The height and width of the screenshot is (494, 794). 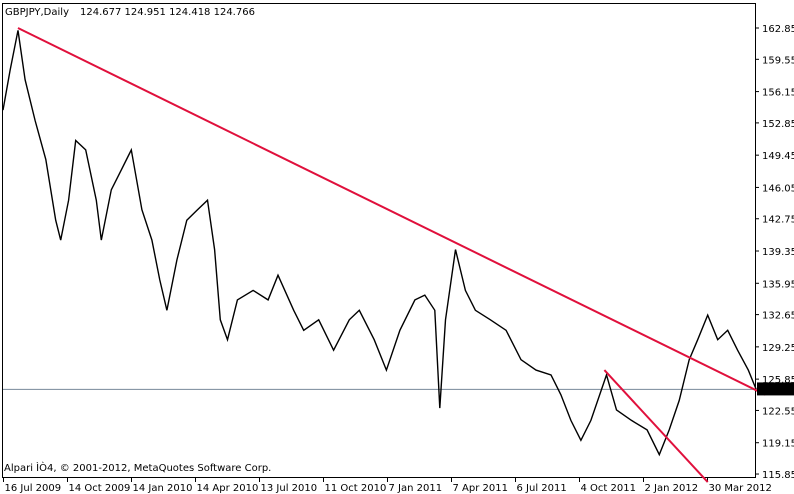 What do you see at coordinates (778, 124) in the screenshot?
I see `y-tick-label: 152.850` at bounding box center [778, 124].